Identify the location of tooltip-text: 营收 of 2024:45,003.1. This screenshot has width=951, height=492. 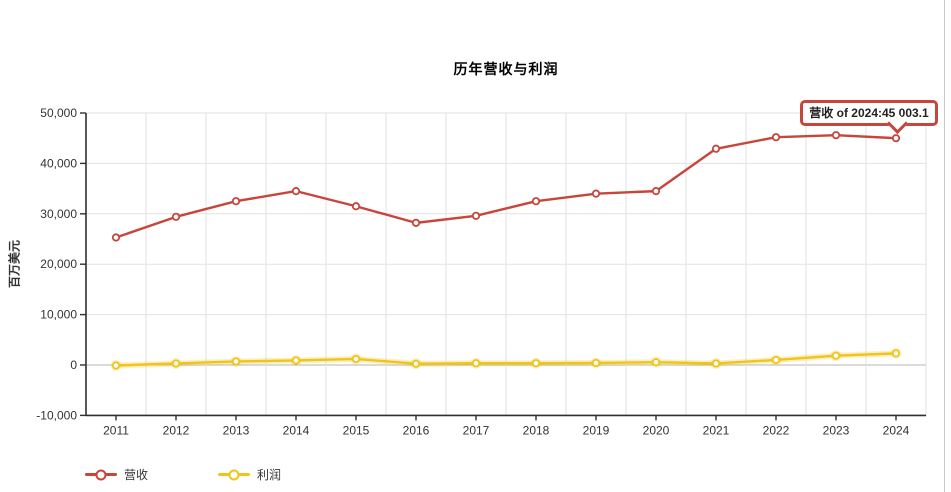
(869, 113).